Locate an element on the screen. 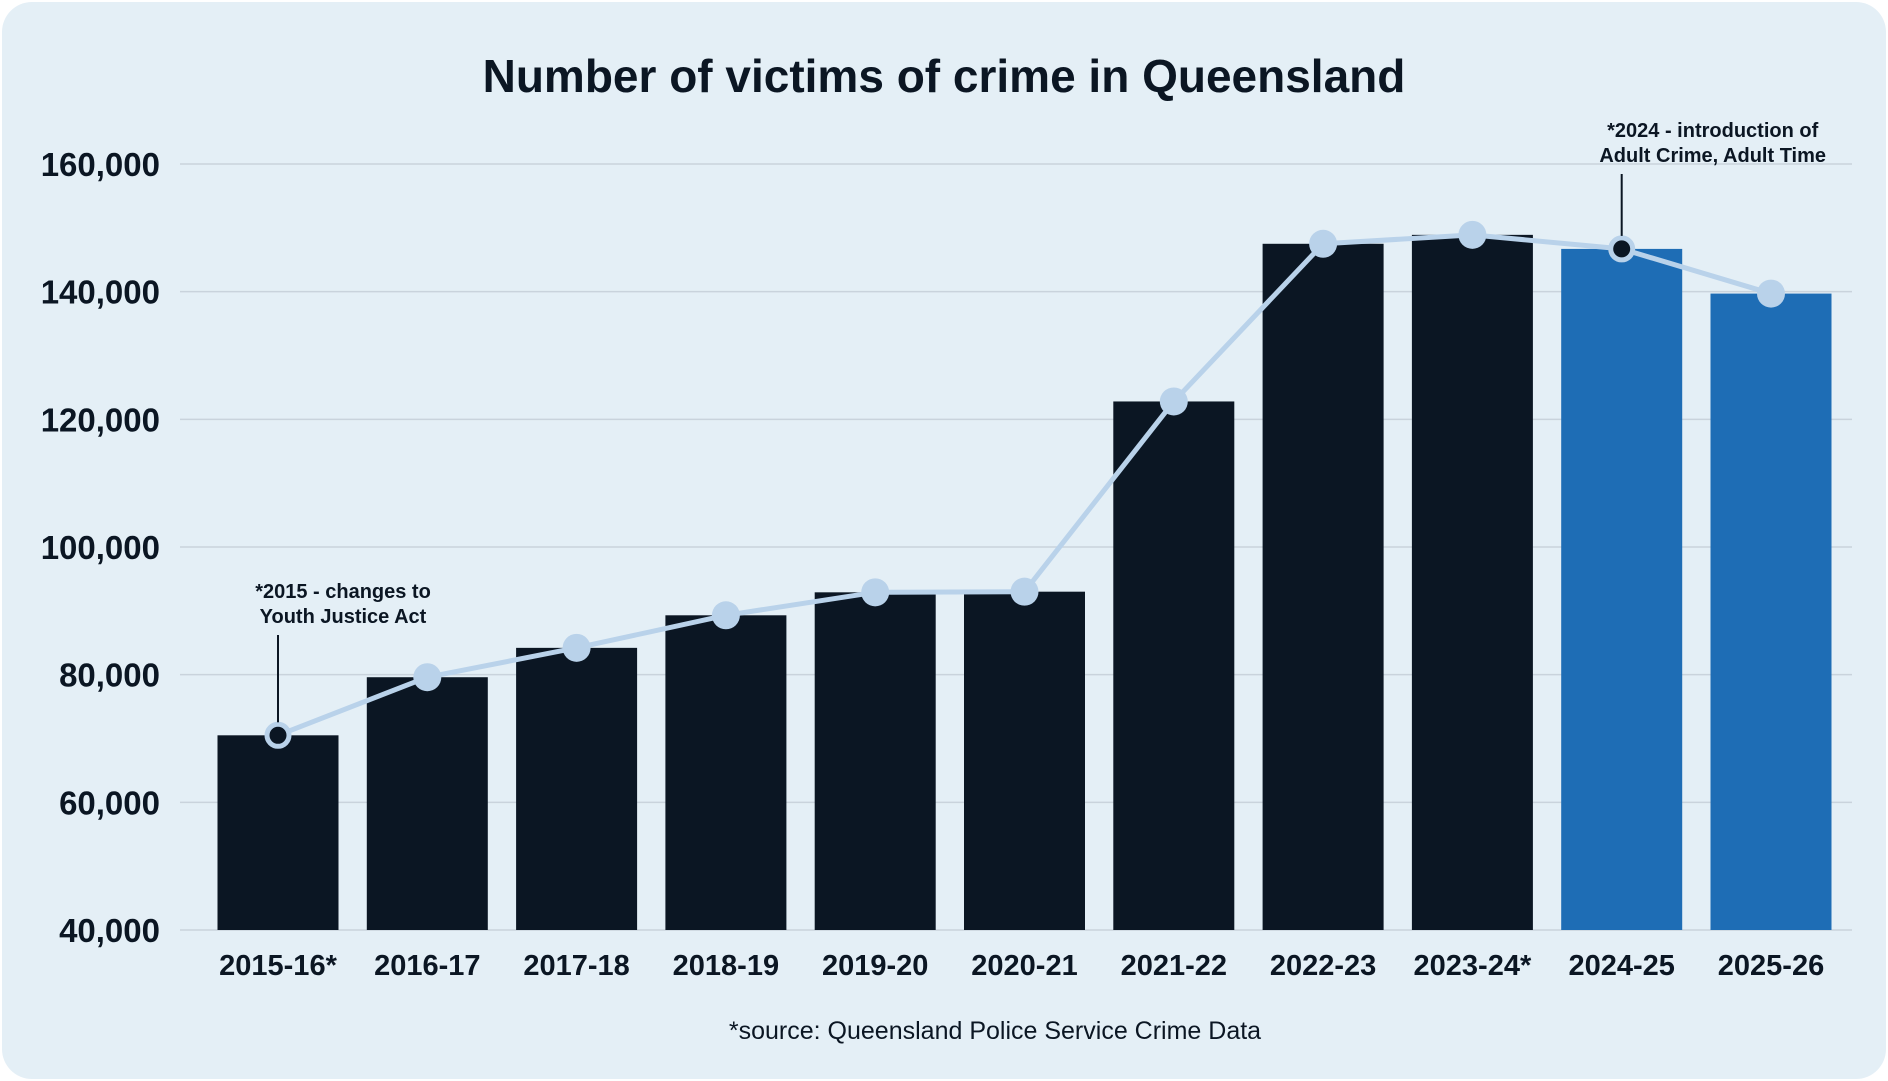 The height and width of the screenshot is (1081, 1888). annotation-text: *2015 - changes to is located at coordinates (343, 592).